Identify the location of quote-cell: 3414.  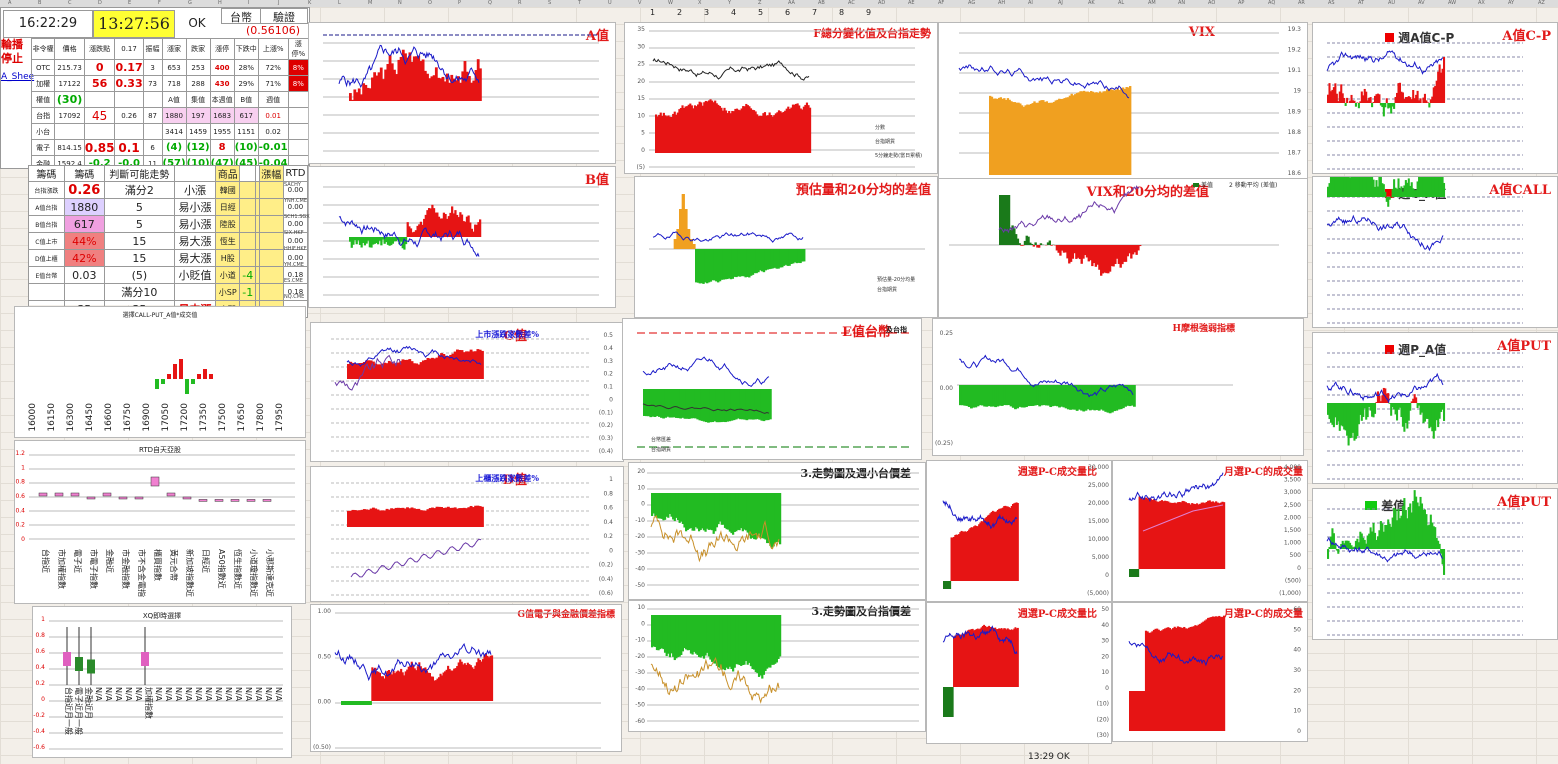
(174, 131).